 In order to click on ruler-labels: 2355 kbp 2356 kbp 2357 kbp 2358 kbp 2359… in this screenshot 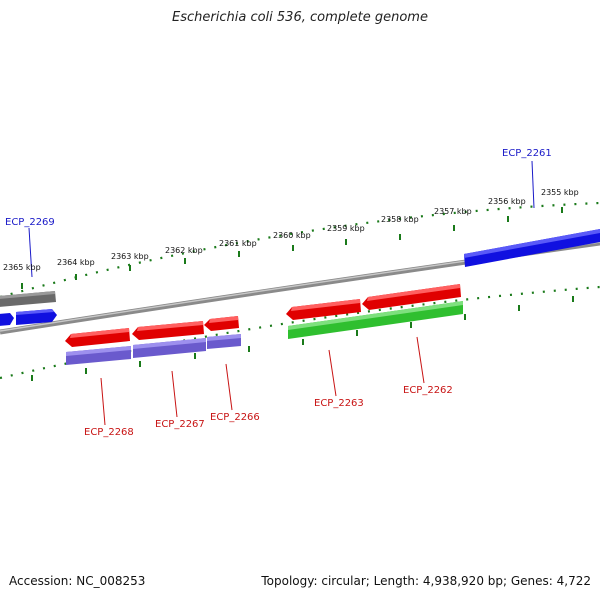, I will do `click(291, 230)`.